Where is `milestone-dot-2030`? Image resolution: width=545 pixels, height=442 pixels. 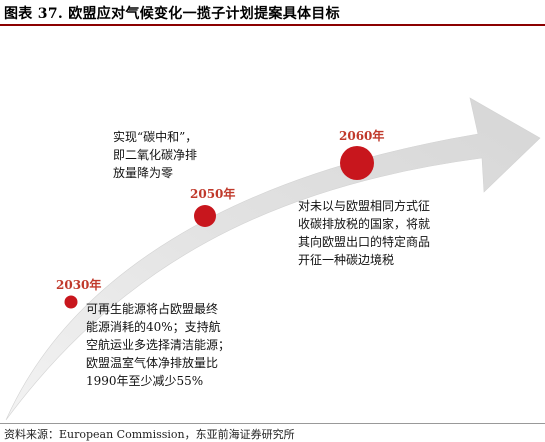
milestone-dot-2030 is located at coordinates (71, 302).